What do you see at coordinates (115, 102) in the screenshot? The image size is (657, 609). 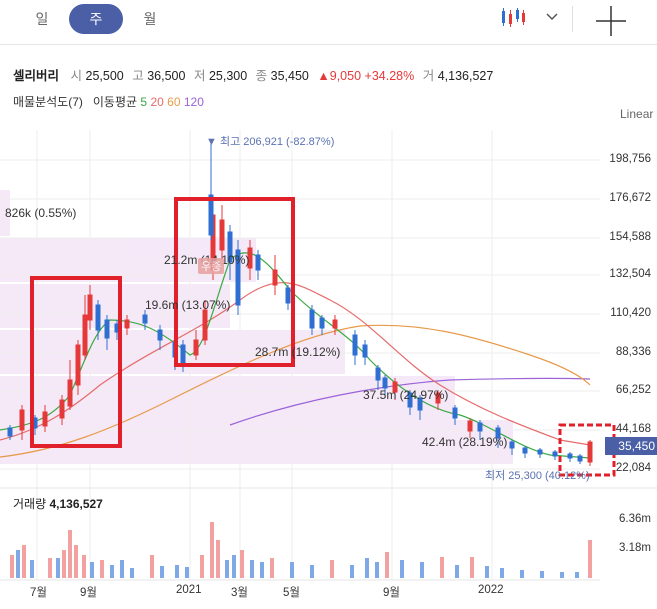 I see `moving-average-label: 이동평균` at bounding box center [115, 102].